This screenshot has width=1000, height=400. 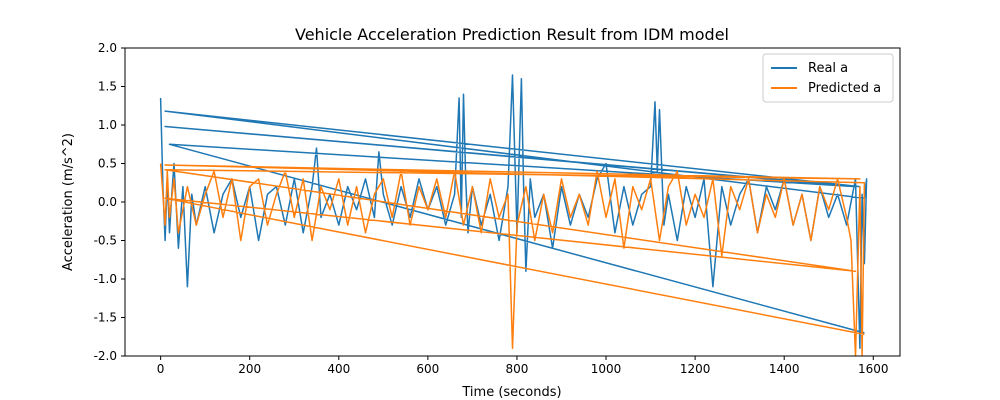 What do you see at coordinates (107, 87) in the screenshot?
I see `y-tick-label: 1.5` at bounding box center [107, 87].